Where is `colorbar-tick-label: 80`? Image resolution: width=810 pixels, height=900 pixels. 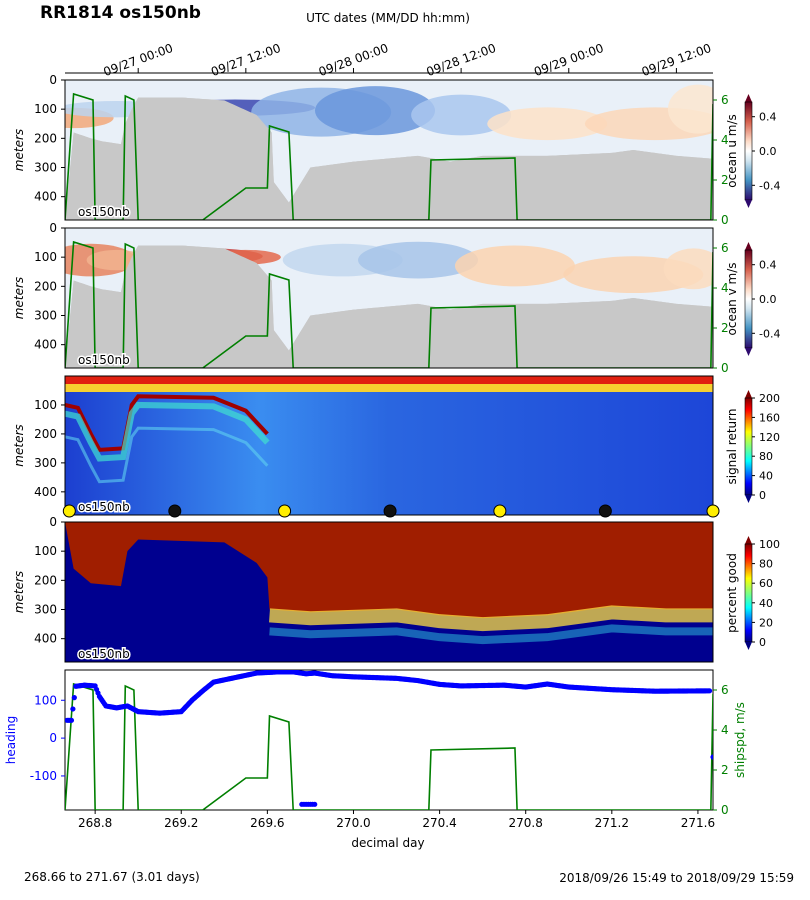
colorbar-tick-label: 80 is located at coordinates (766, 456).